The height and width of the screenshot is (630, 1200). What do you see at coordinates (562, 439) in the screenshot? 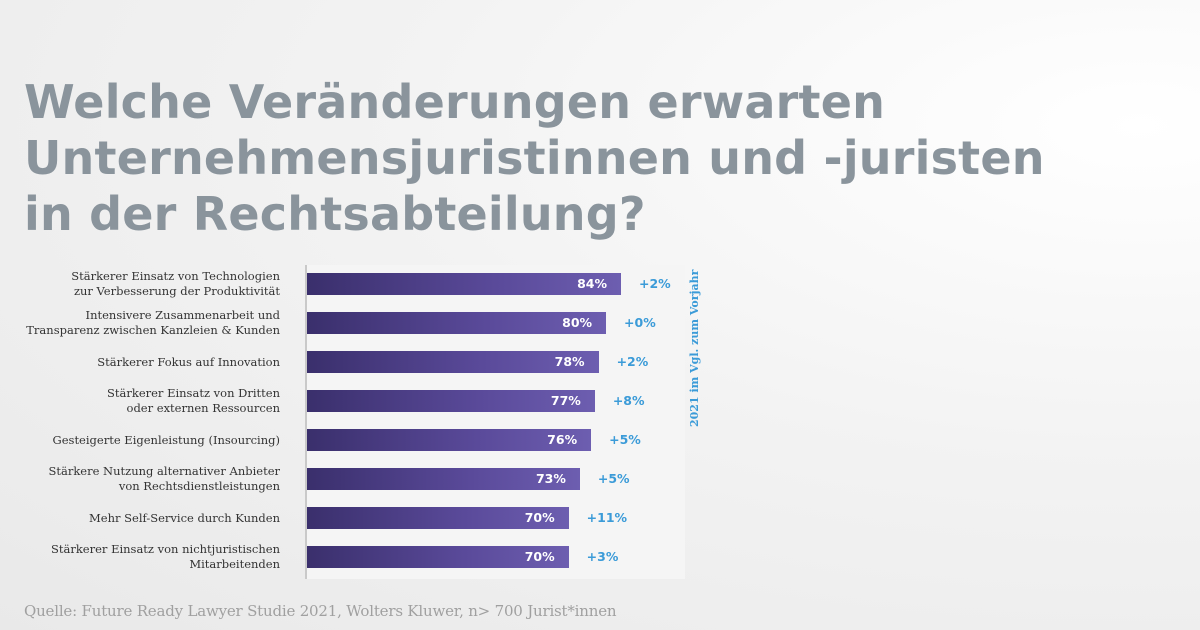
I see `bar-value-label: 76%` at bounding box center [562, 439].